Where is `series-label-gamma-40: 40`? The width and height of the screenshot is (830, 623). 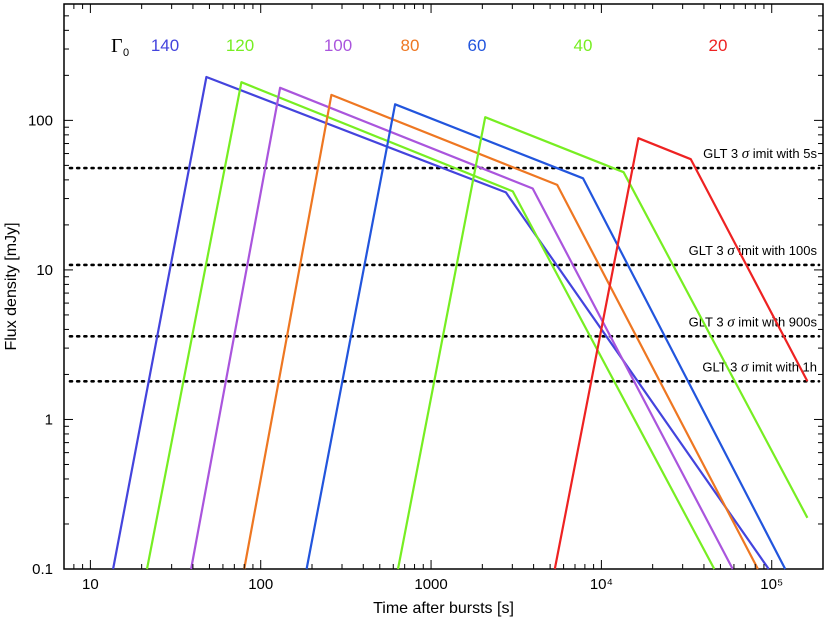 series-label-gamma-40: 40 is located at coordinates (583, 45).